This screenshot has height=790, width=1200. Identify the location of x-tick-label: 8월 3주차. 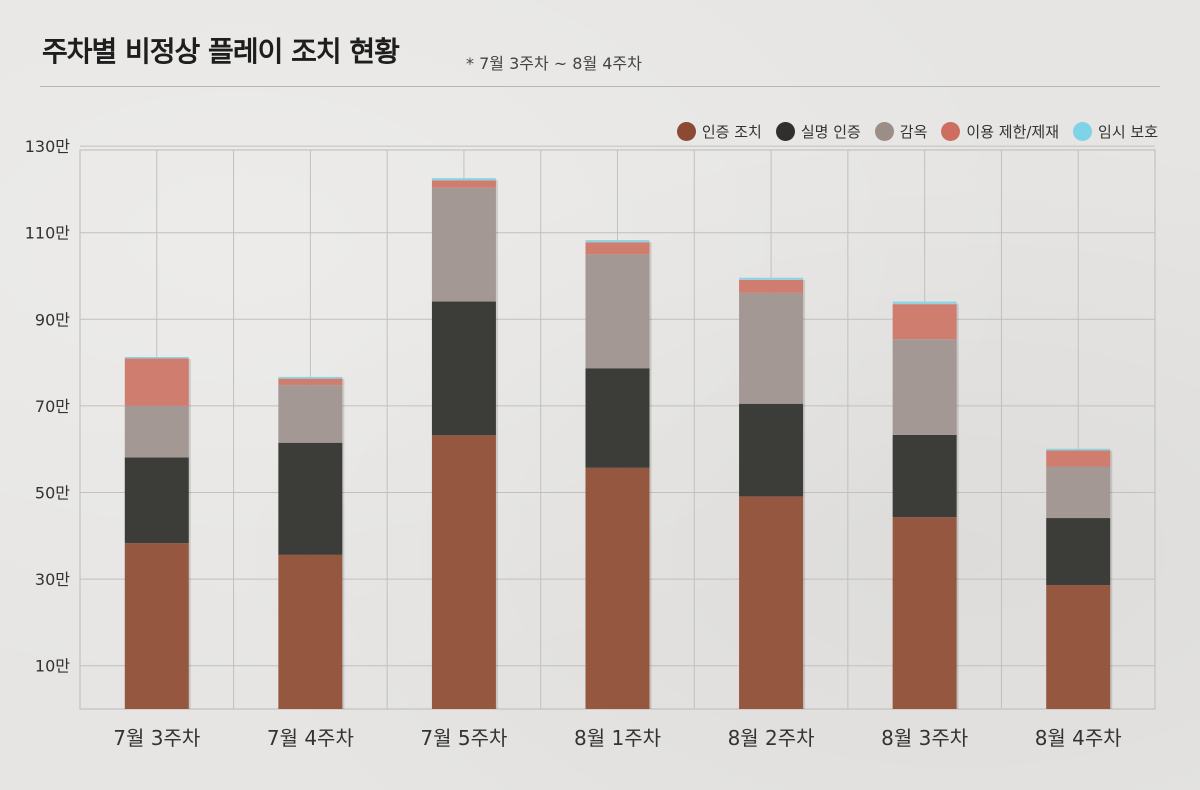
(924, 738).